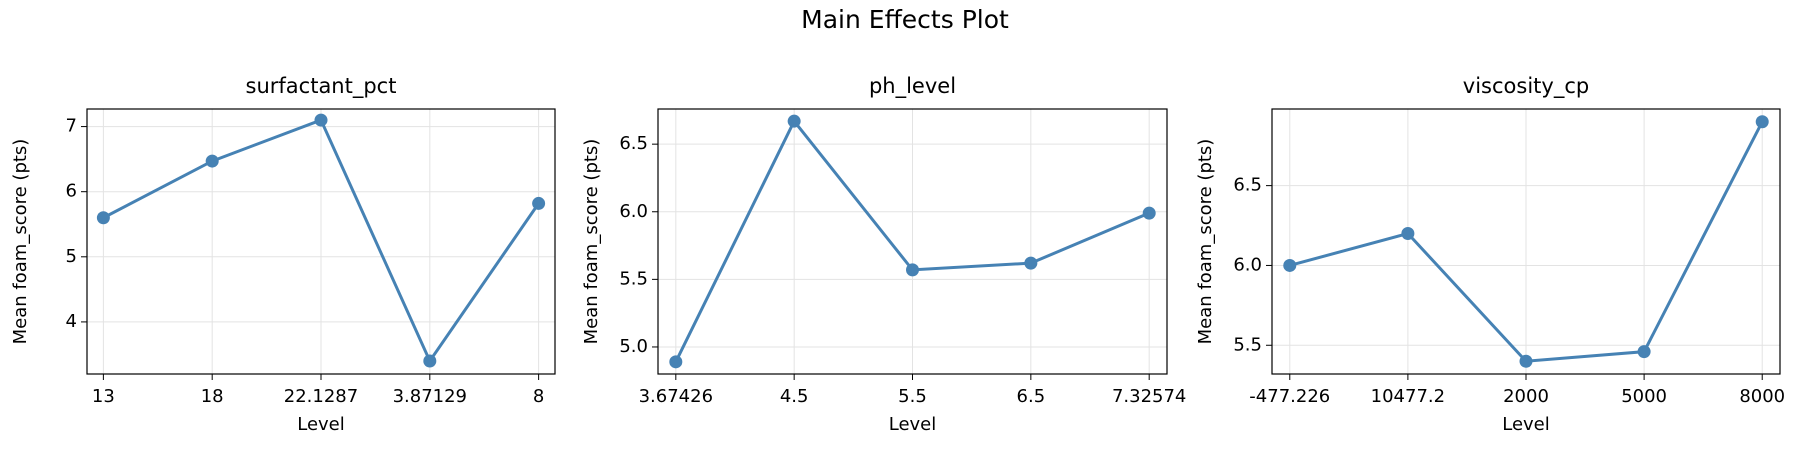 This screenshot has width=1800, height=450. I want to click on y-tick-label: 6, so click(71, 191).